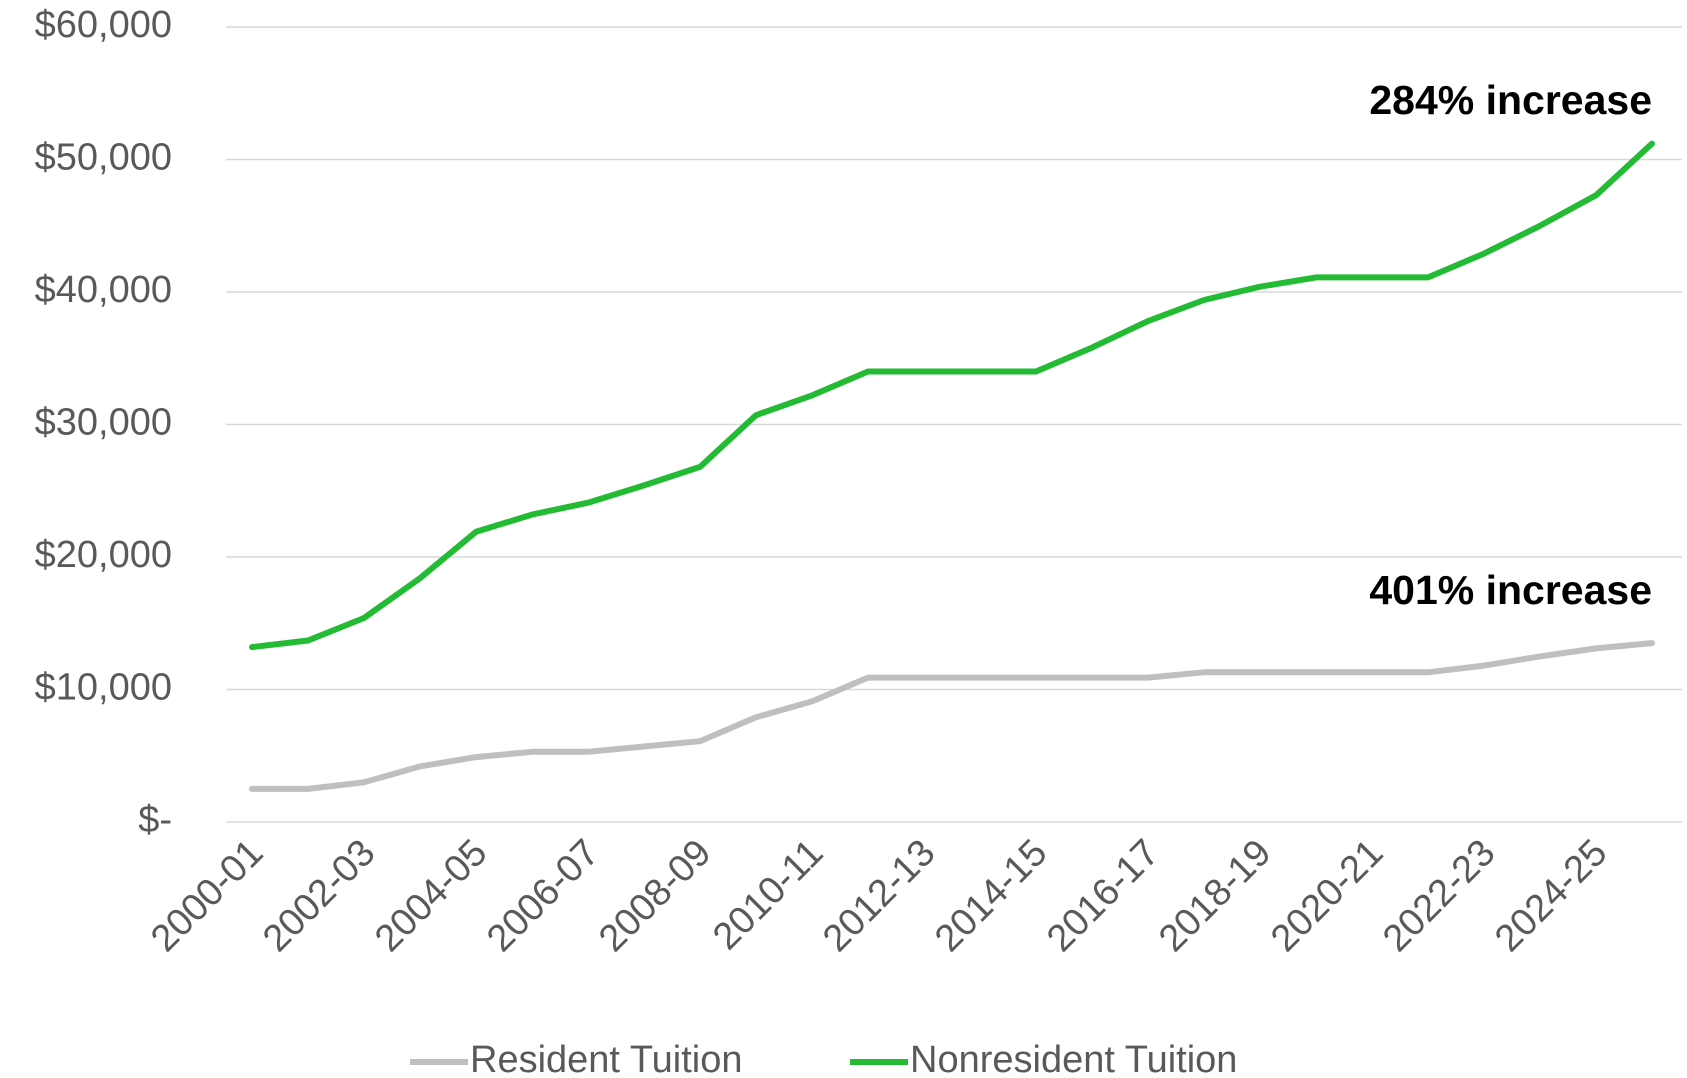 Image resolution: width=1687 pixels, height=1078 pixels. I want to click on x-tick-label: 2000-01, so click(207, 896).